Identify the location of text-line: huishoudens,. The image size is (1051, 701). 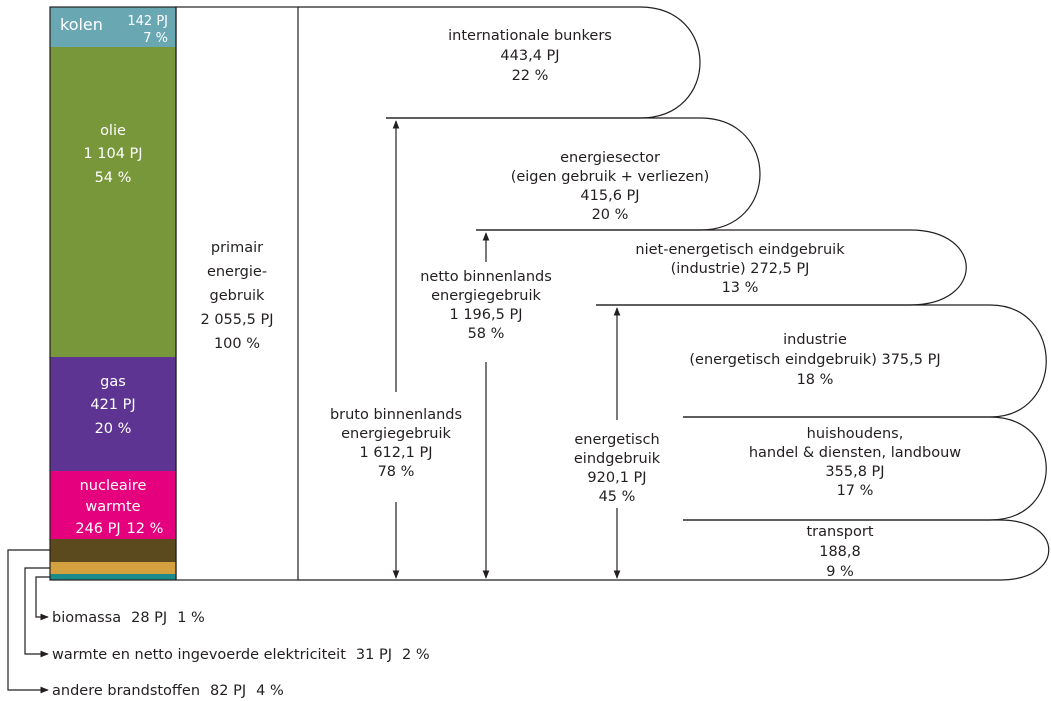
(855, 434).